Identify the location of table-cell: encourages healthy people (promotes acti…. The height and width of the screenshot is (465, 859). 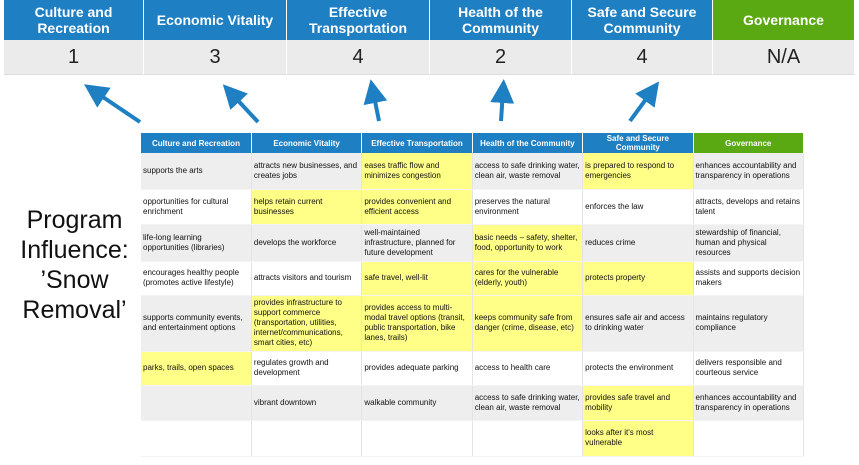
(196, 278).